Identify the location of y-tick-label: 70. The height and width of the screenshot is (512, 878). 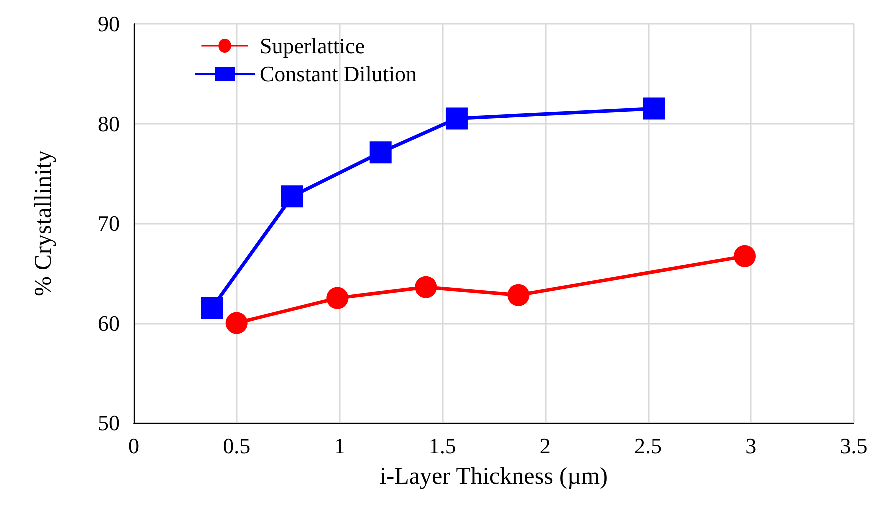
(109, 223).